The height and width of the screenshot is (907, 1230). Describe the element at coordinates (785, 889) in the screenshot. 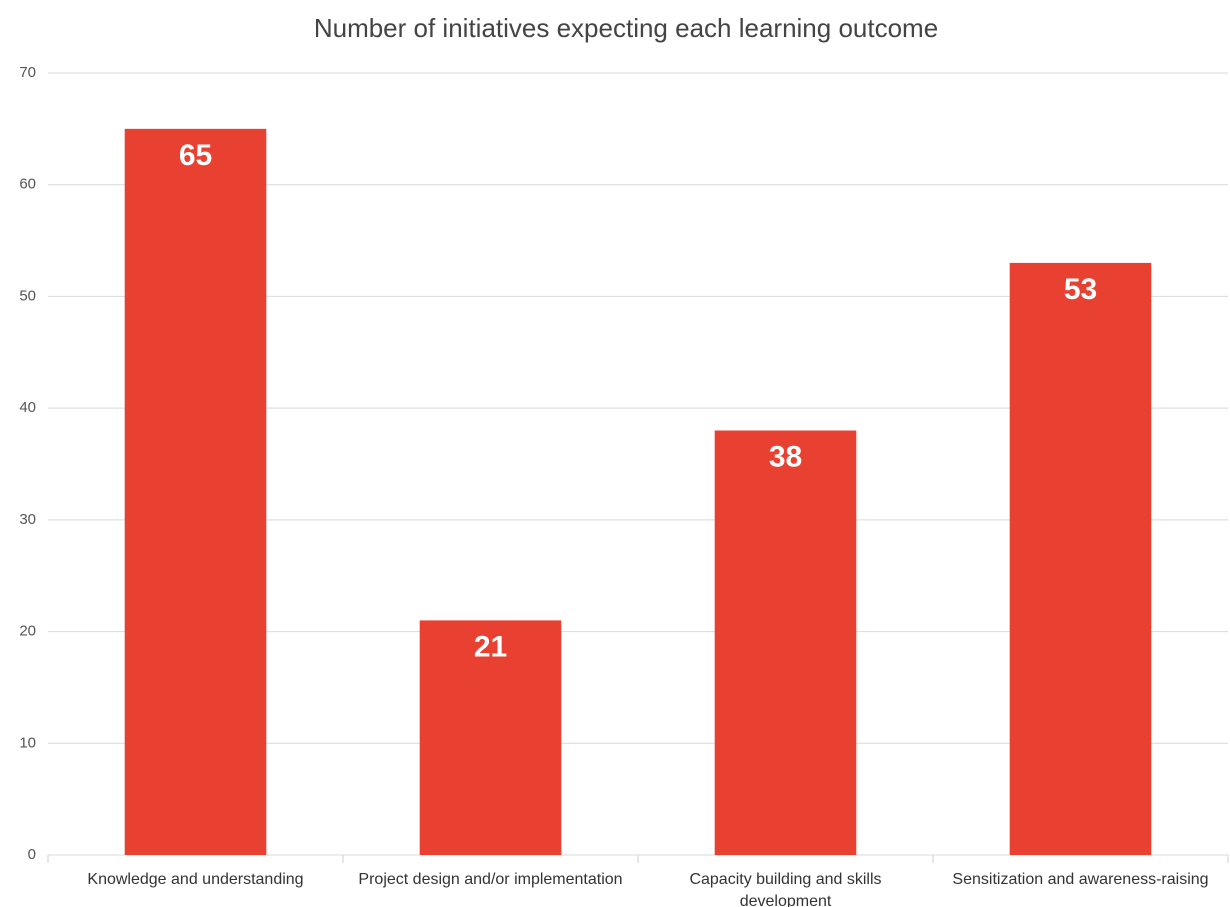

I see `x-tick-label: Capacity building and skills development` at that location.